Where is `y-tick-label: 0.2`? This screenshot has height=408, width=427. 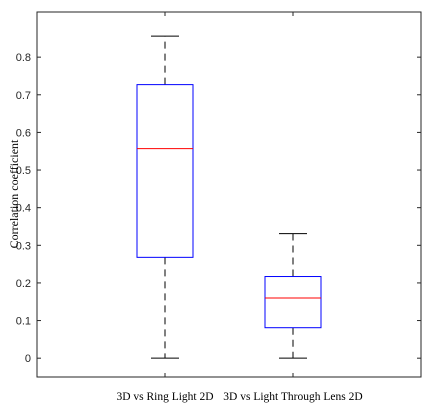
y-tick-label: 0.2 is located at coordinates (23, 284).